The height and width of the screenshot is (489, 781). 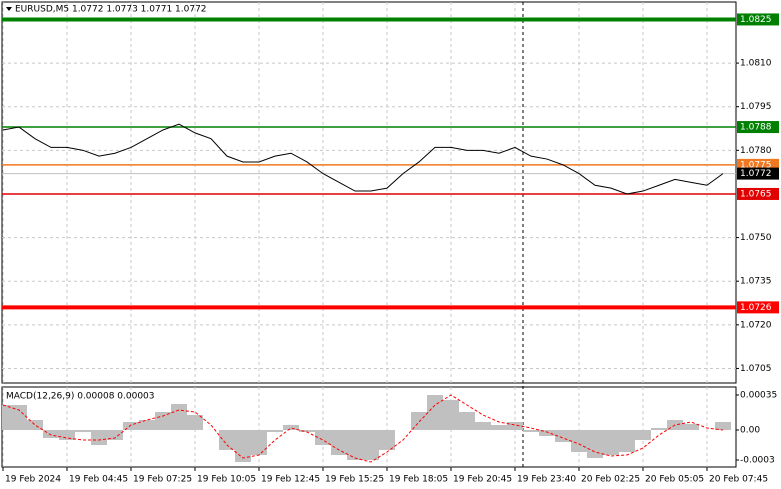 What do you see at coordinates (610, 480) in the screenshot?
I see `x-tick-label: 20 Feb 02:25` at bounding box center [610, 480].